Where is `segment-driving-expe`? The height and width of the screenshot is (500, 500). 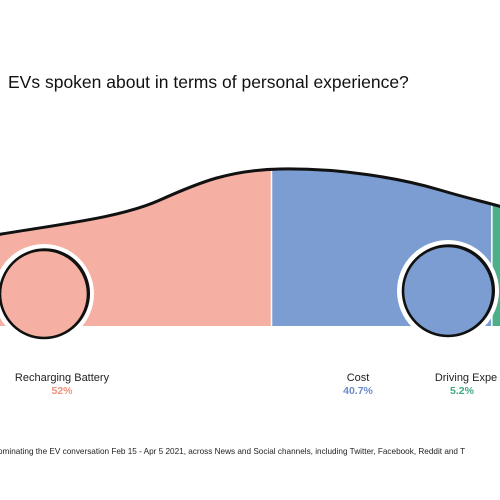
segment-driving-expe is located at coordinates (495, 247).